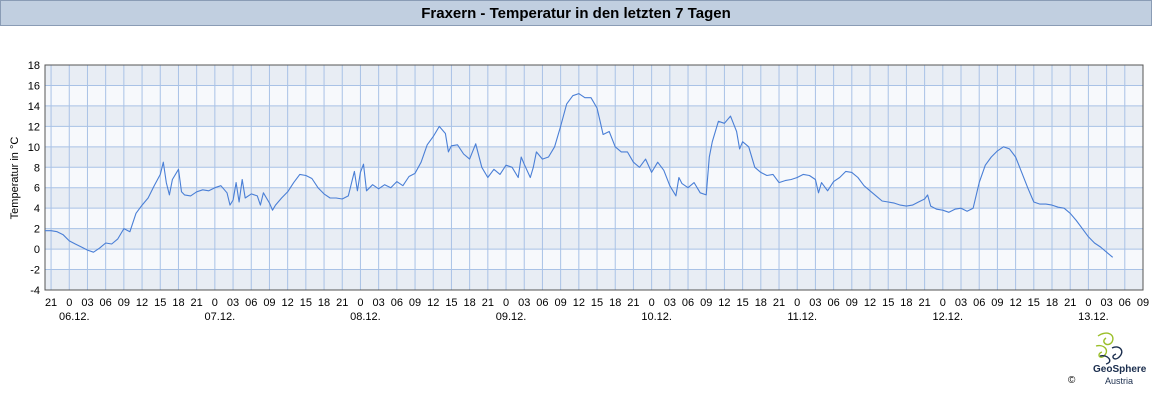  Describe the element at coordinates (802, 317) in the screenshot. I see `x-date-label: 11.12.` at that location.